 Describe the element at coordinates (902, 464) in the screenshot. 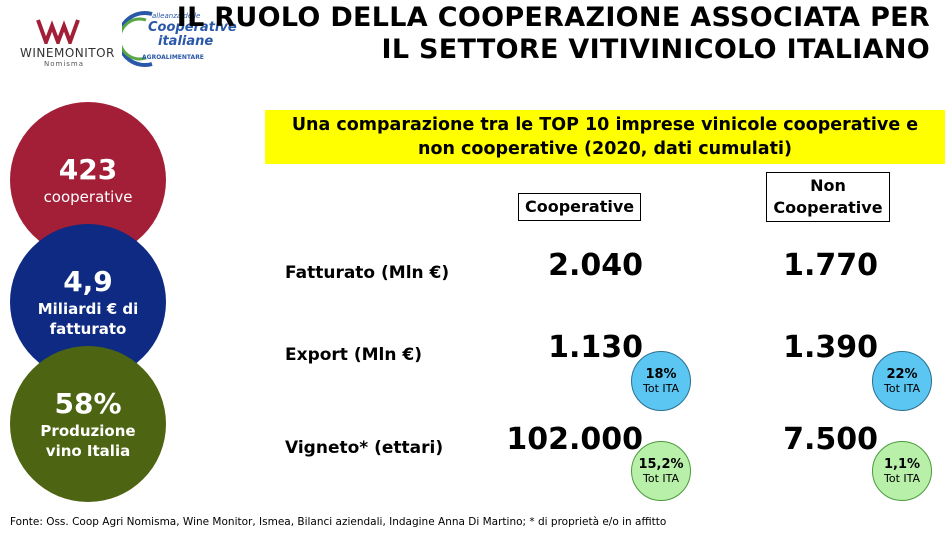

I see `badge-value: 1,1%` at that location.